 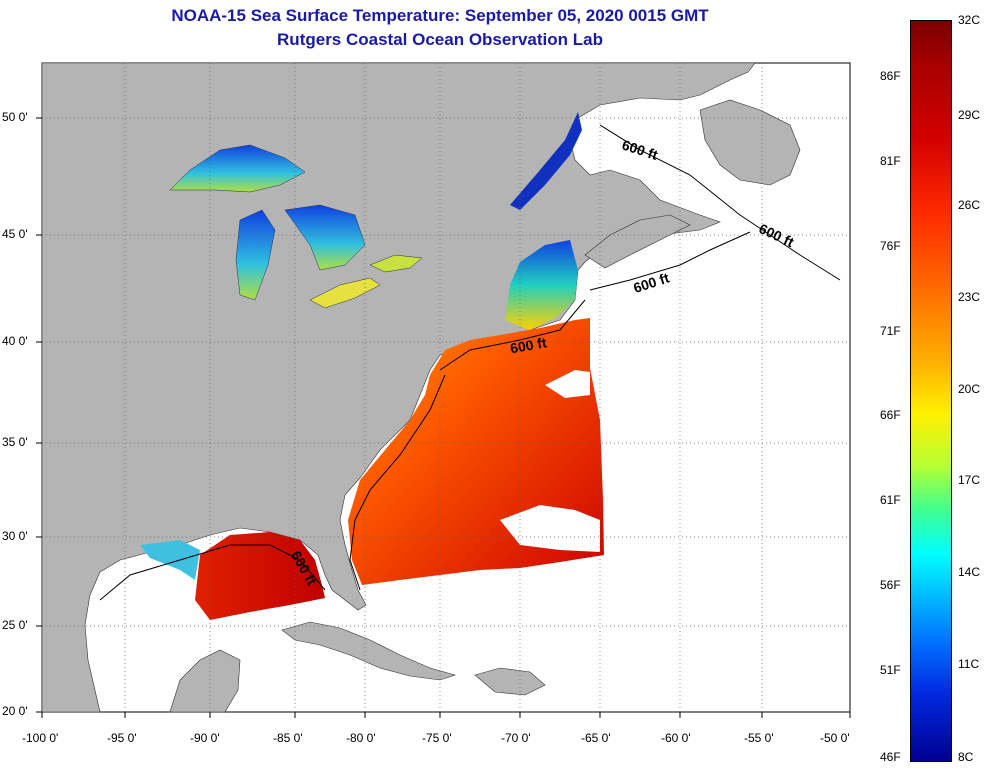 I want to click on gulf-of-mexico-sst, so click(x=260, y=576).